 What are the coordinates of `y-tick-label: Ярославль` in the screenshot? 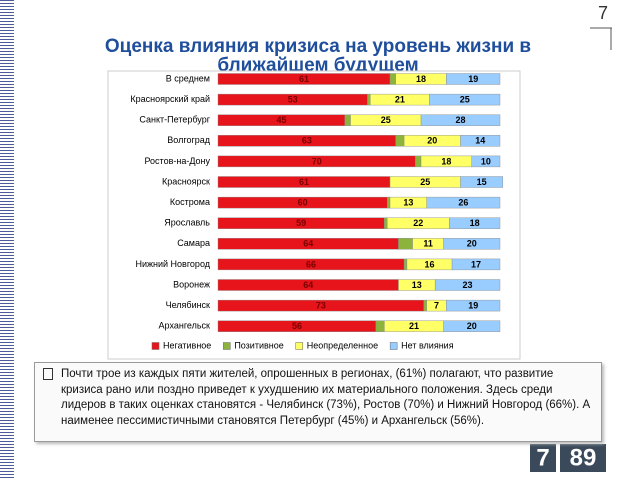 It's located at (187, 223).